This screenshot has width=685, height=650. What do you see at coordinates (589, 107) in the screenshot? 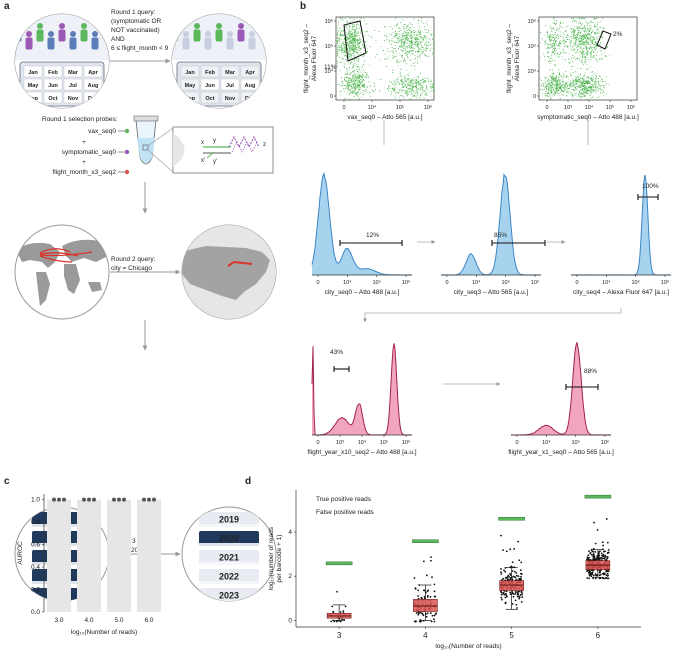
I see `x-tick-label: 10⁴` at bounding box center [589, 107].